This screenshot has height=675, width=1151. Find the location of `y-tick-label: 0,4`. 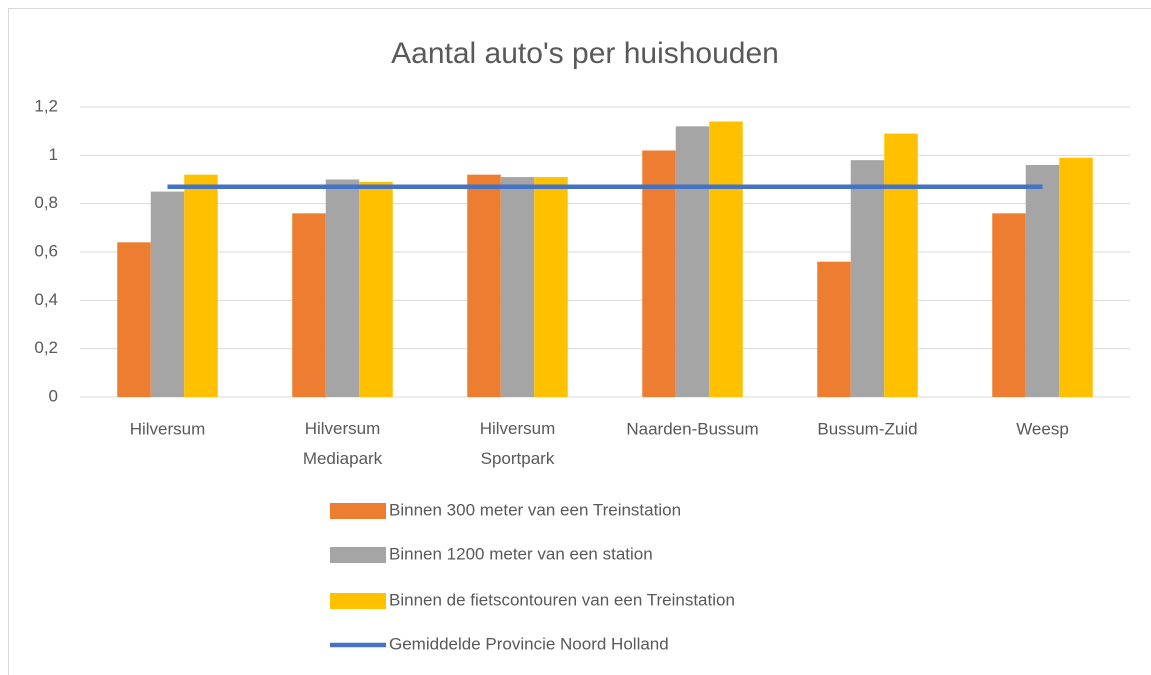

y-tick-label: 0,4 is located at coordinates (46, 299).